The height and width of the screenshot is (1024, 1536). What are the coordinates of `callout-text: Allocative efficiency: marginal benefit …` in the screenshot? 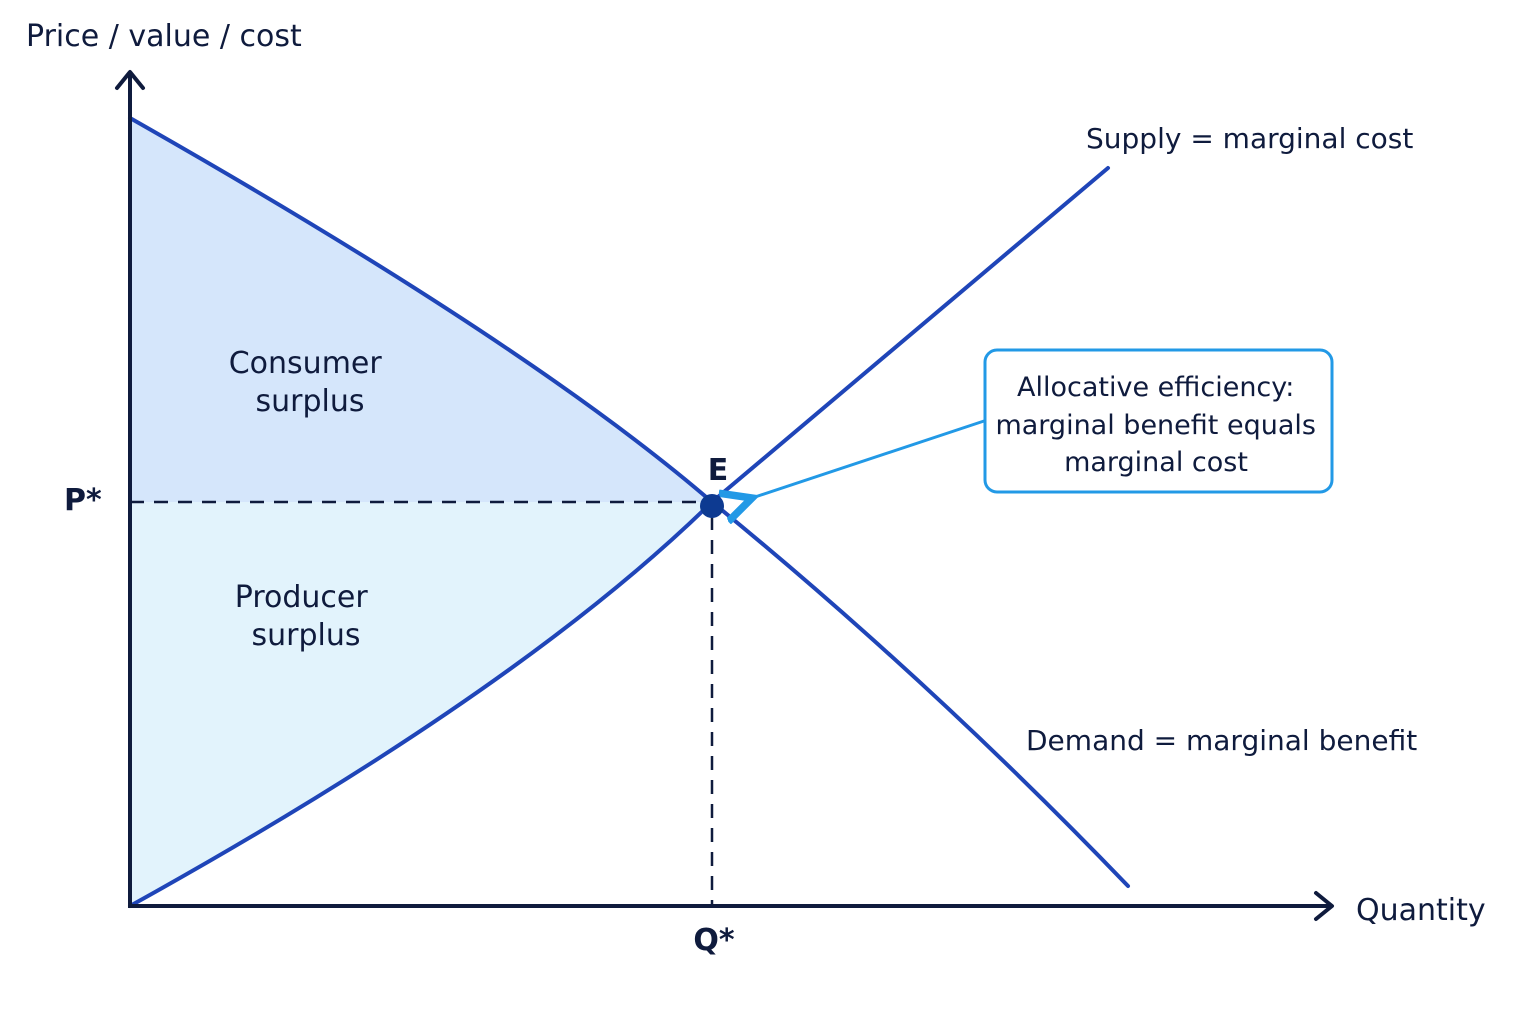 It's located at (1159, 425).